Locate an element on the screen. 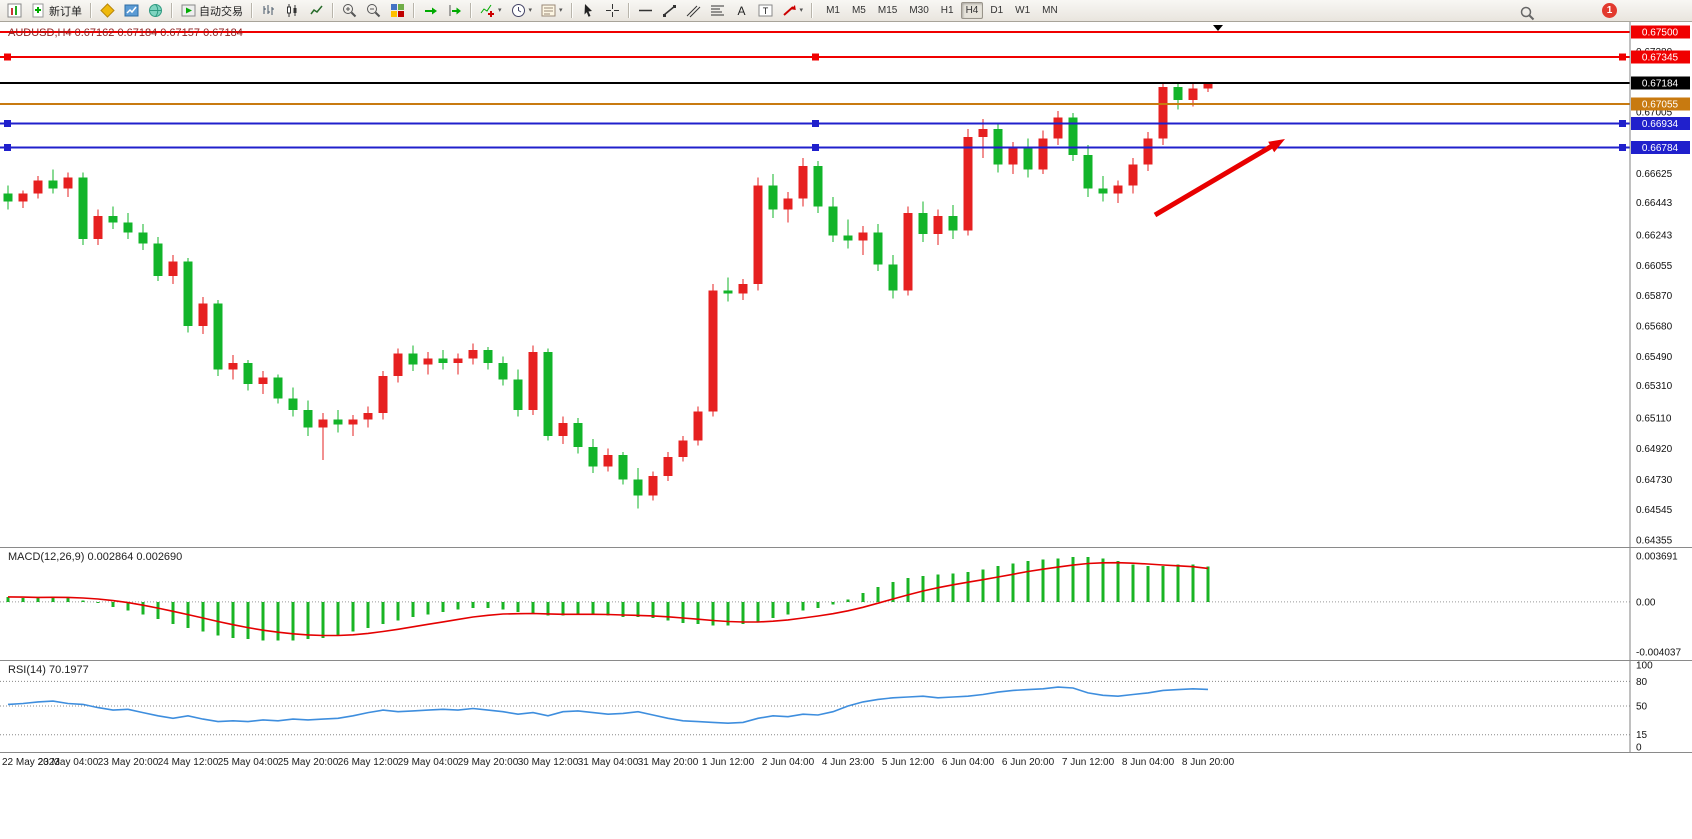 The height and width of the screenshot is (839, 1692). periods-button: ▾ is located at coordinates (522, 11).